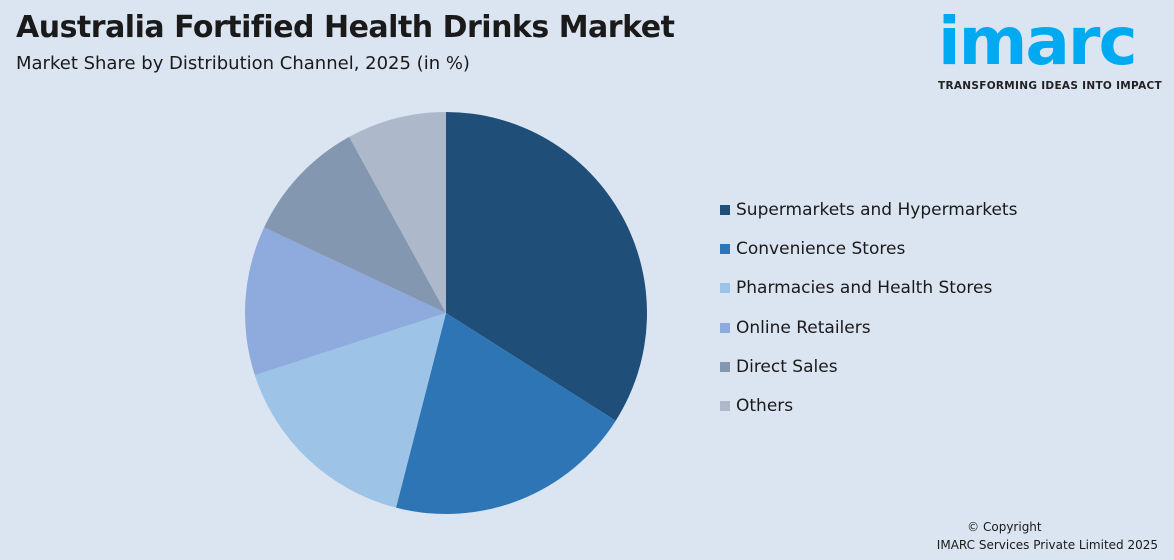 The image size is (1174, 560). I want to click on legend-item: Supermarkets and Hypermarkets, so click(868, 209).